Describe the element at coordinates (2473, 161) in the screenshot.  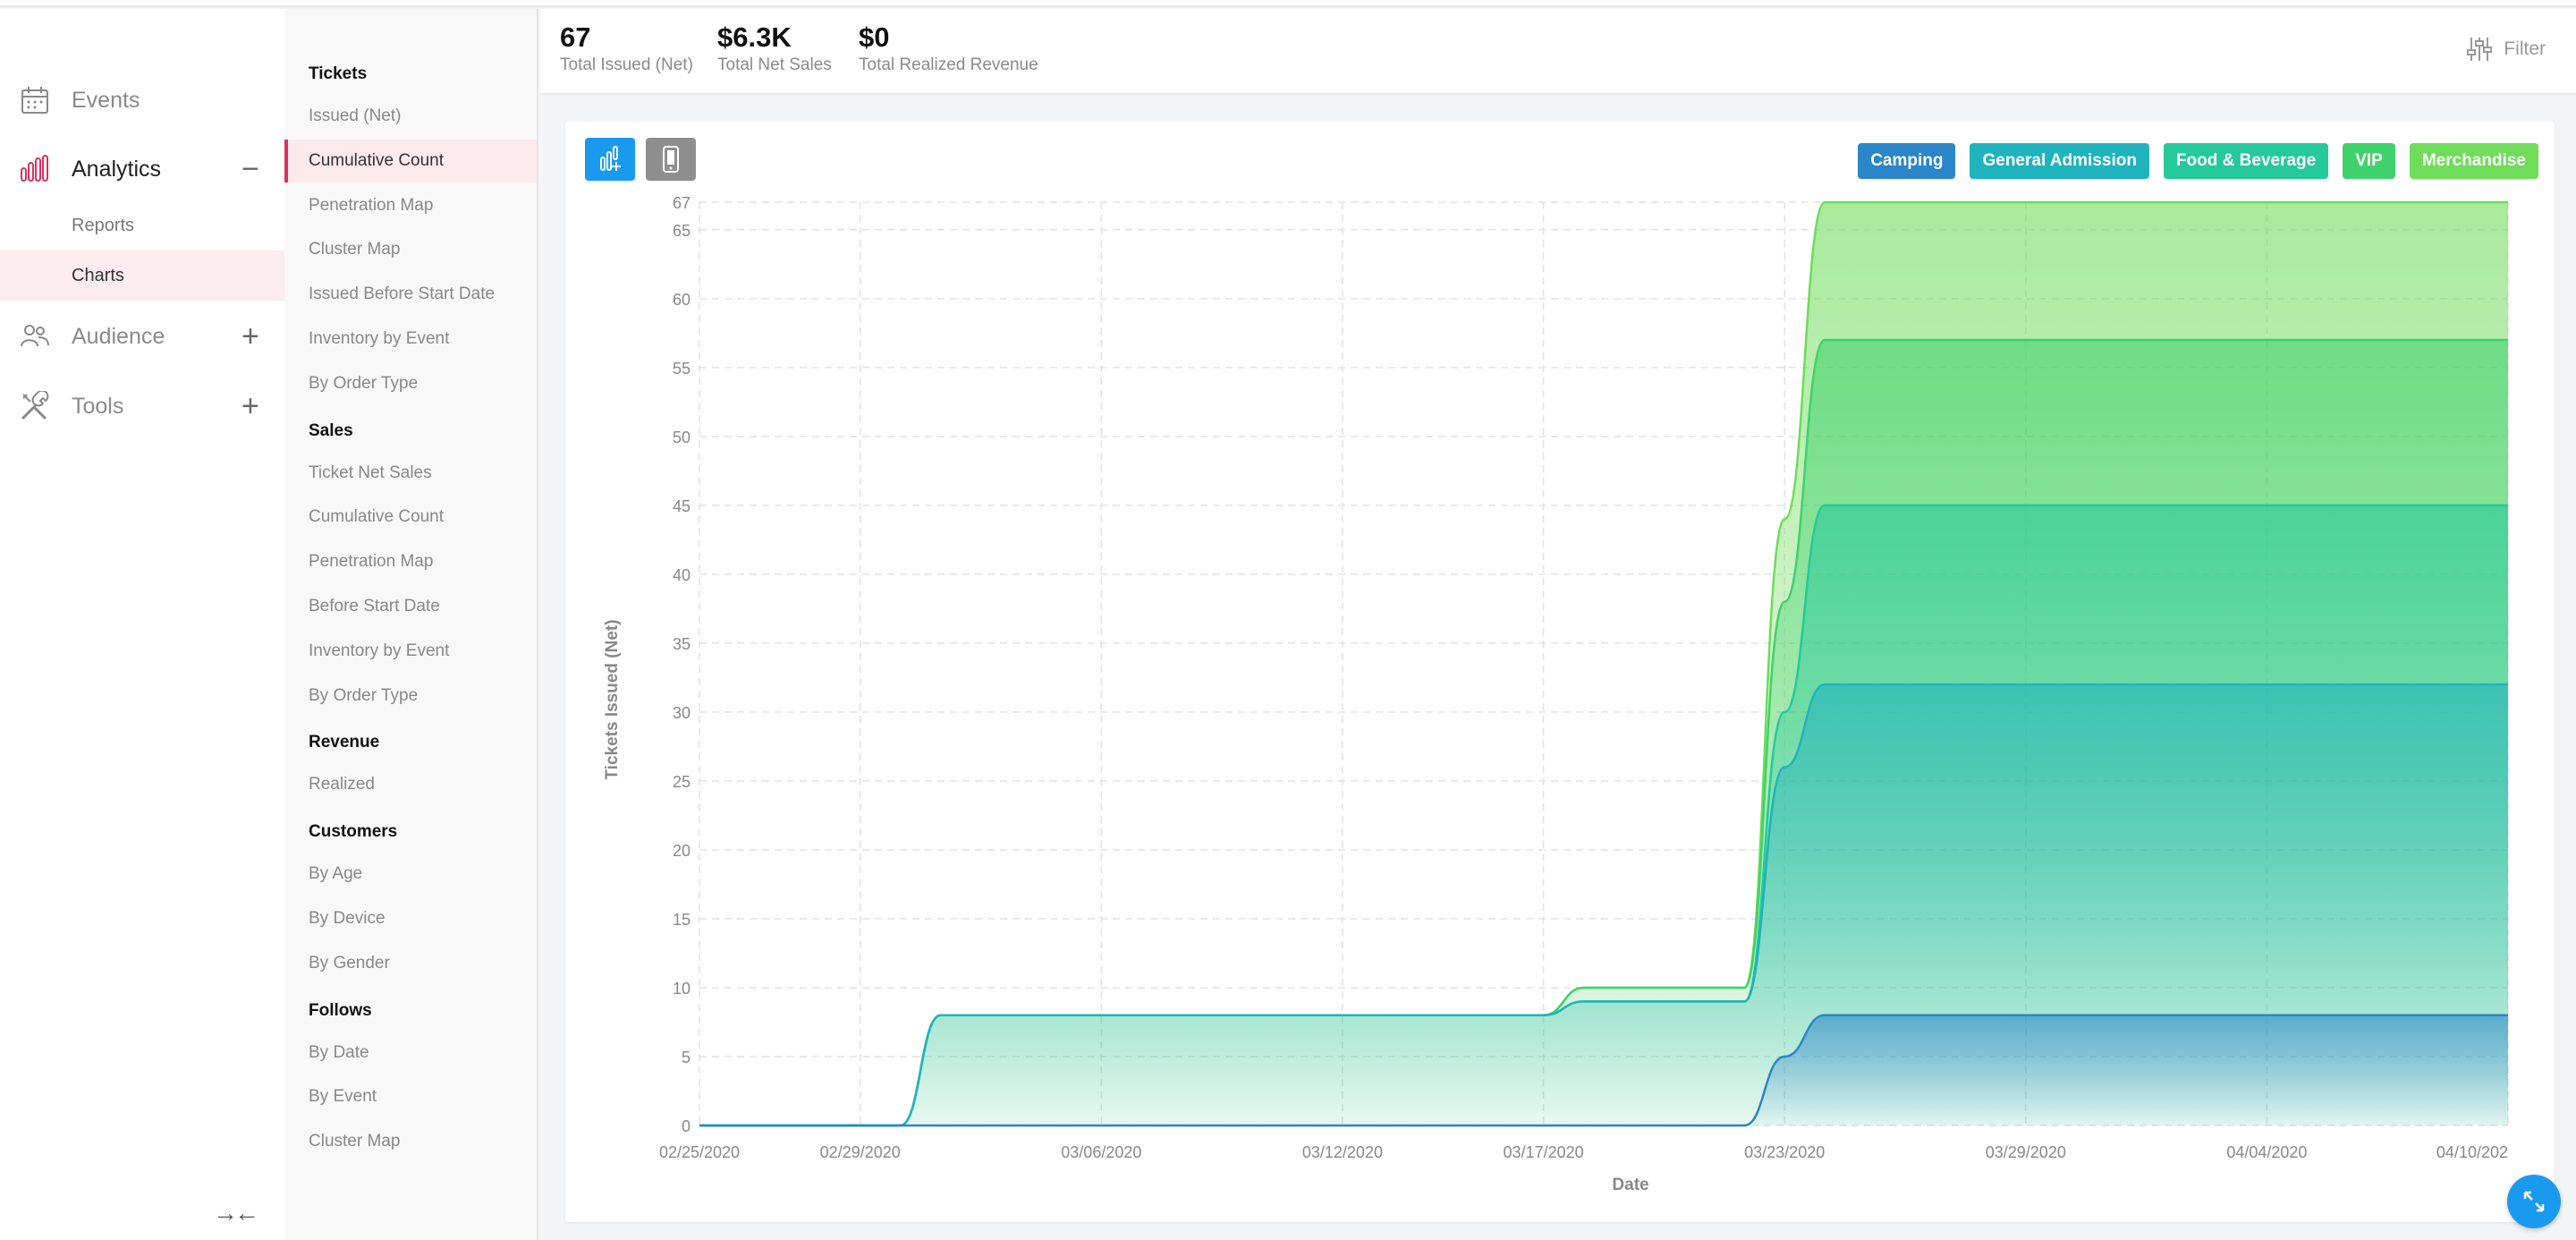
I see `legend-chip: Merchandise` at that location.